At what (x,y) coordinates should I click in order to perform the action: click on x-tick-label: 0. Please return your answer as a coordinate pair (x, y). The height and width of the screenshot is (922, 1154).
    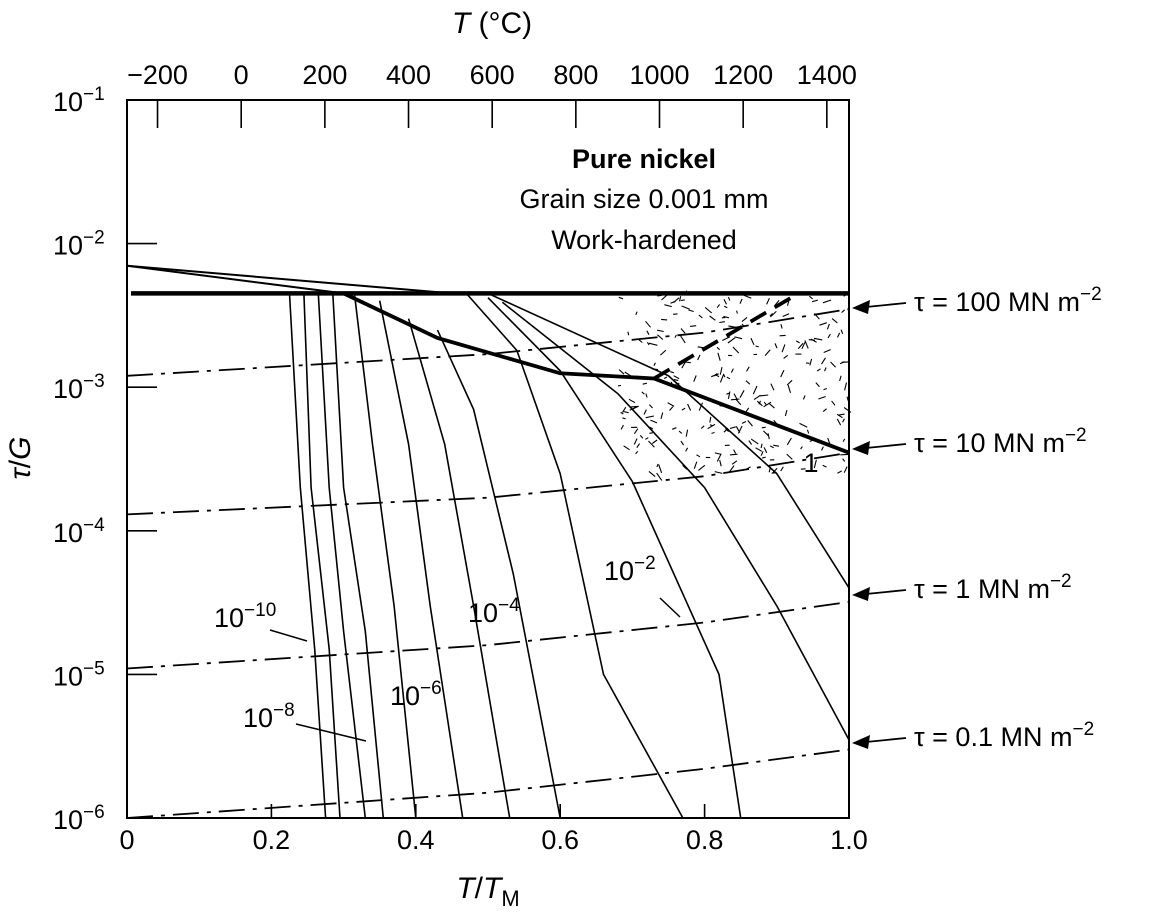
    Looking at the image, I should click on (126, 840).